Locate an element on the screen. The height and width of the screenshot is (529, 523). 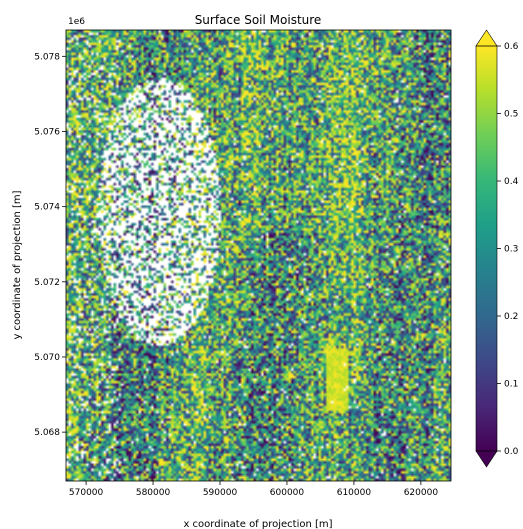
y-tick-label: 5.078 is located at coordinates (47, 57).